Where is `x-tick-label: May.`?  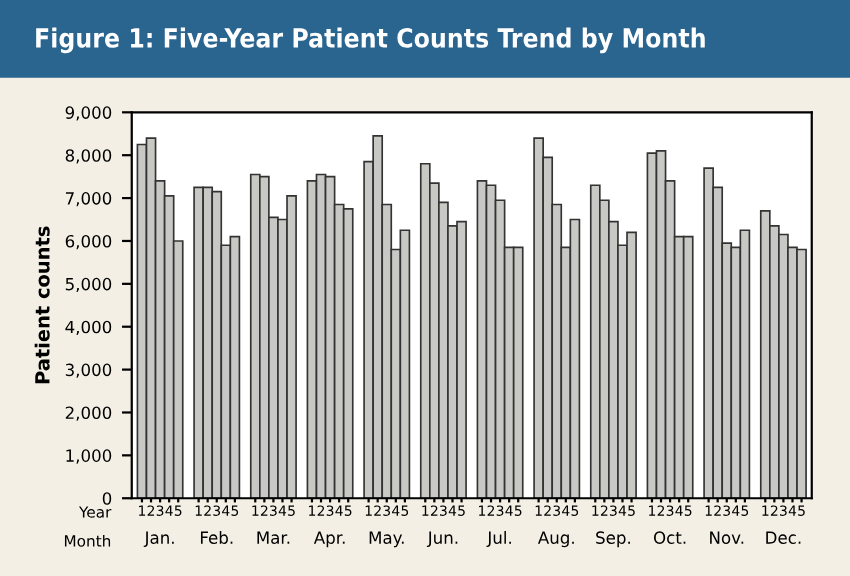
x-tick-label: May. is located at coordinates (386, 539).